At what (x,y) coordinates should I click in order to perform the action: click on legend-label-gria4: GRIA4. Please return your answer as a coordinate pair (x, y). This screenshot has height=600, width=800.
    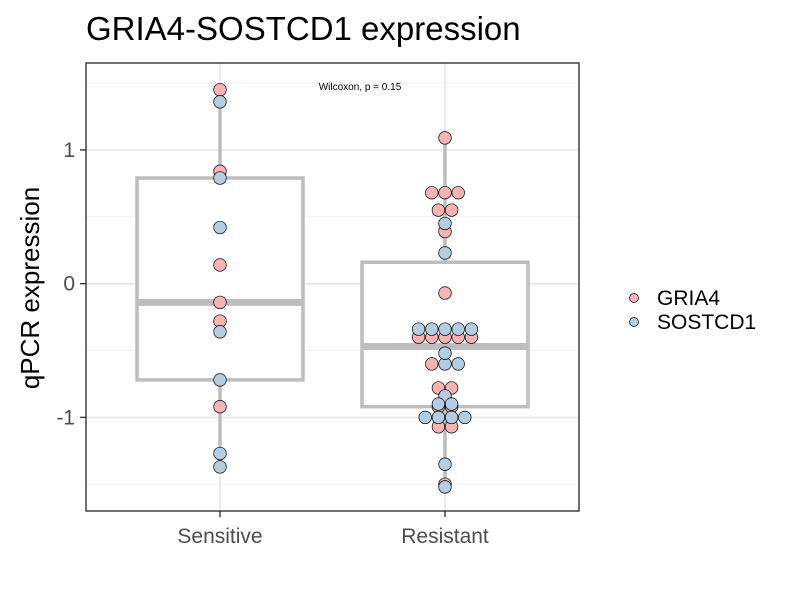
    Looking at the image, I should click on (688, 298).